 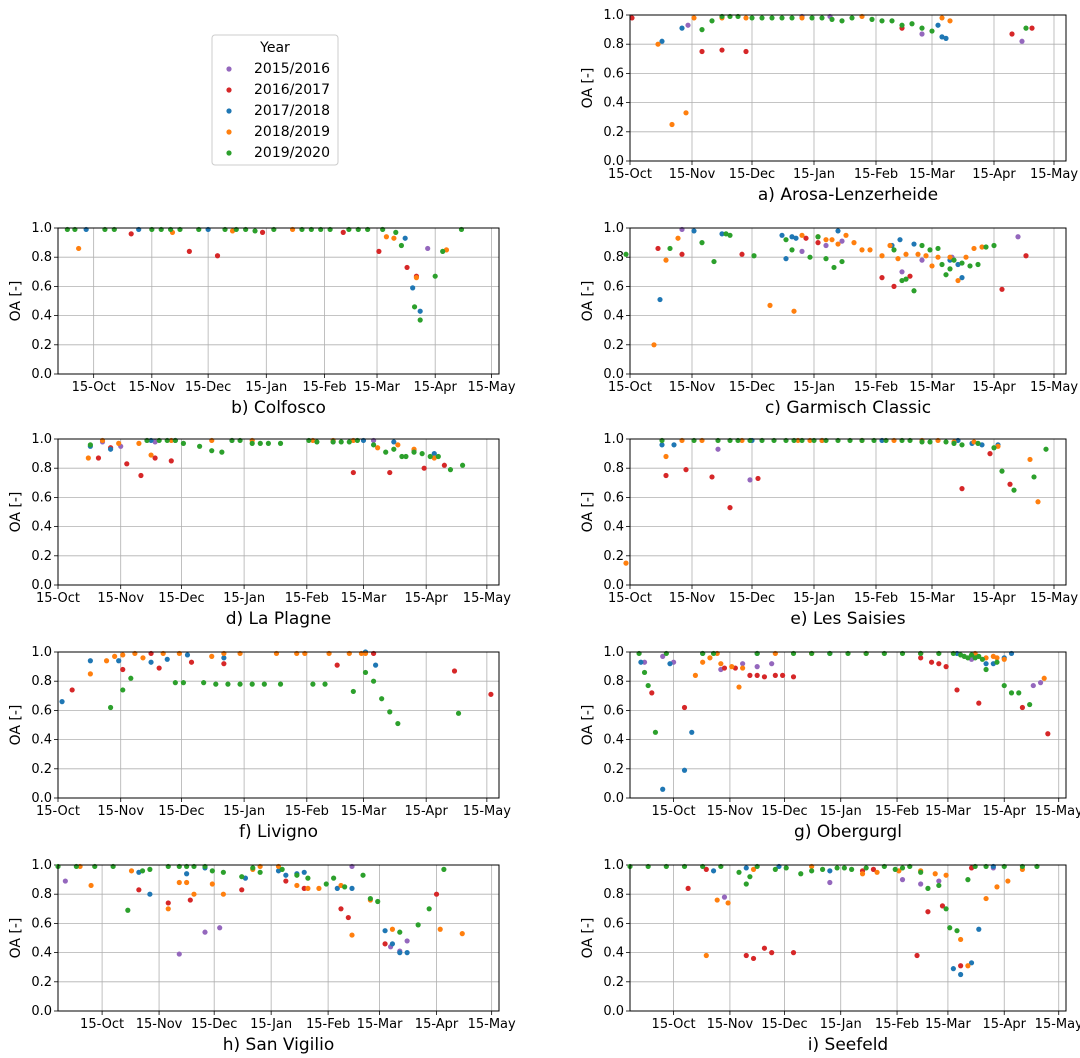 I want to click on y-tick-label: 0.8, so click(x=613, y=681).